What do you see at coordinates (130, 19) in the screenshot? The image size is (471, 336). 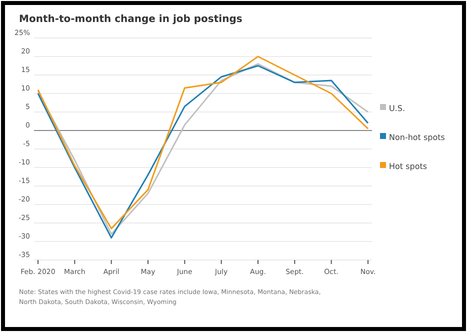 I see `chart-title: Month-to-month change in job postings` at bounding box center [130, 19].